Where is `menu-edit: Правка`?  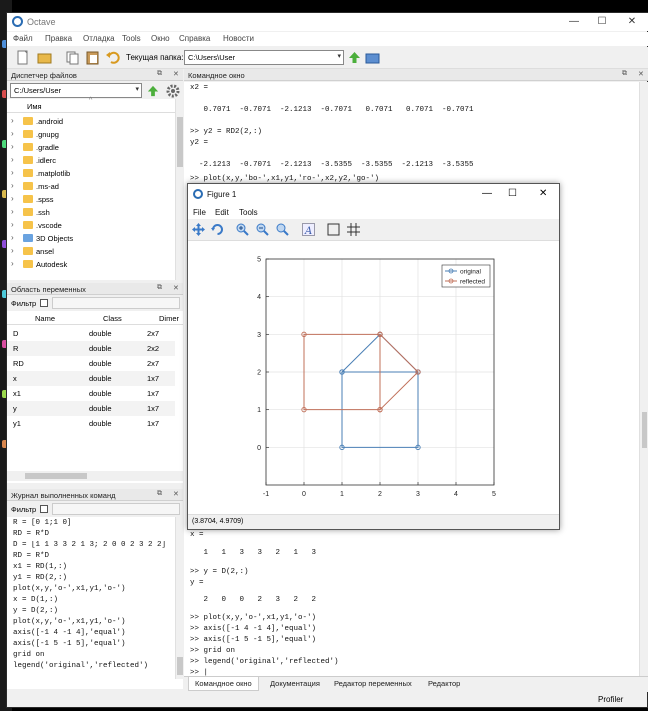
menu-edit: Правка is located at coordinates (59, 38).